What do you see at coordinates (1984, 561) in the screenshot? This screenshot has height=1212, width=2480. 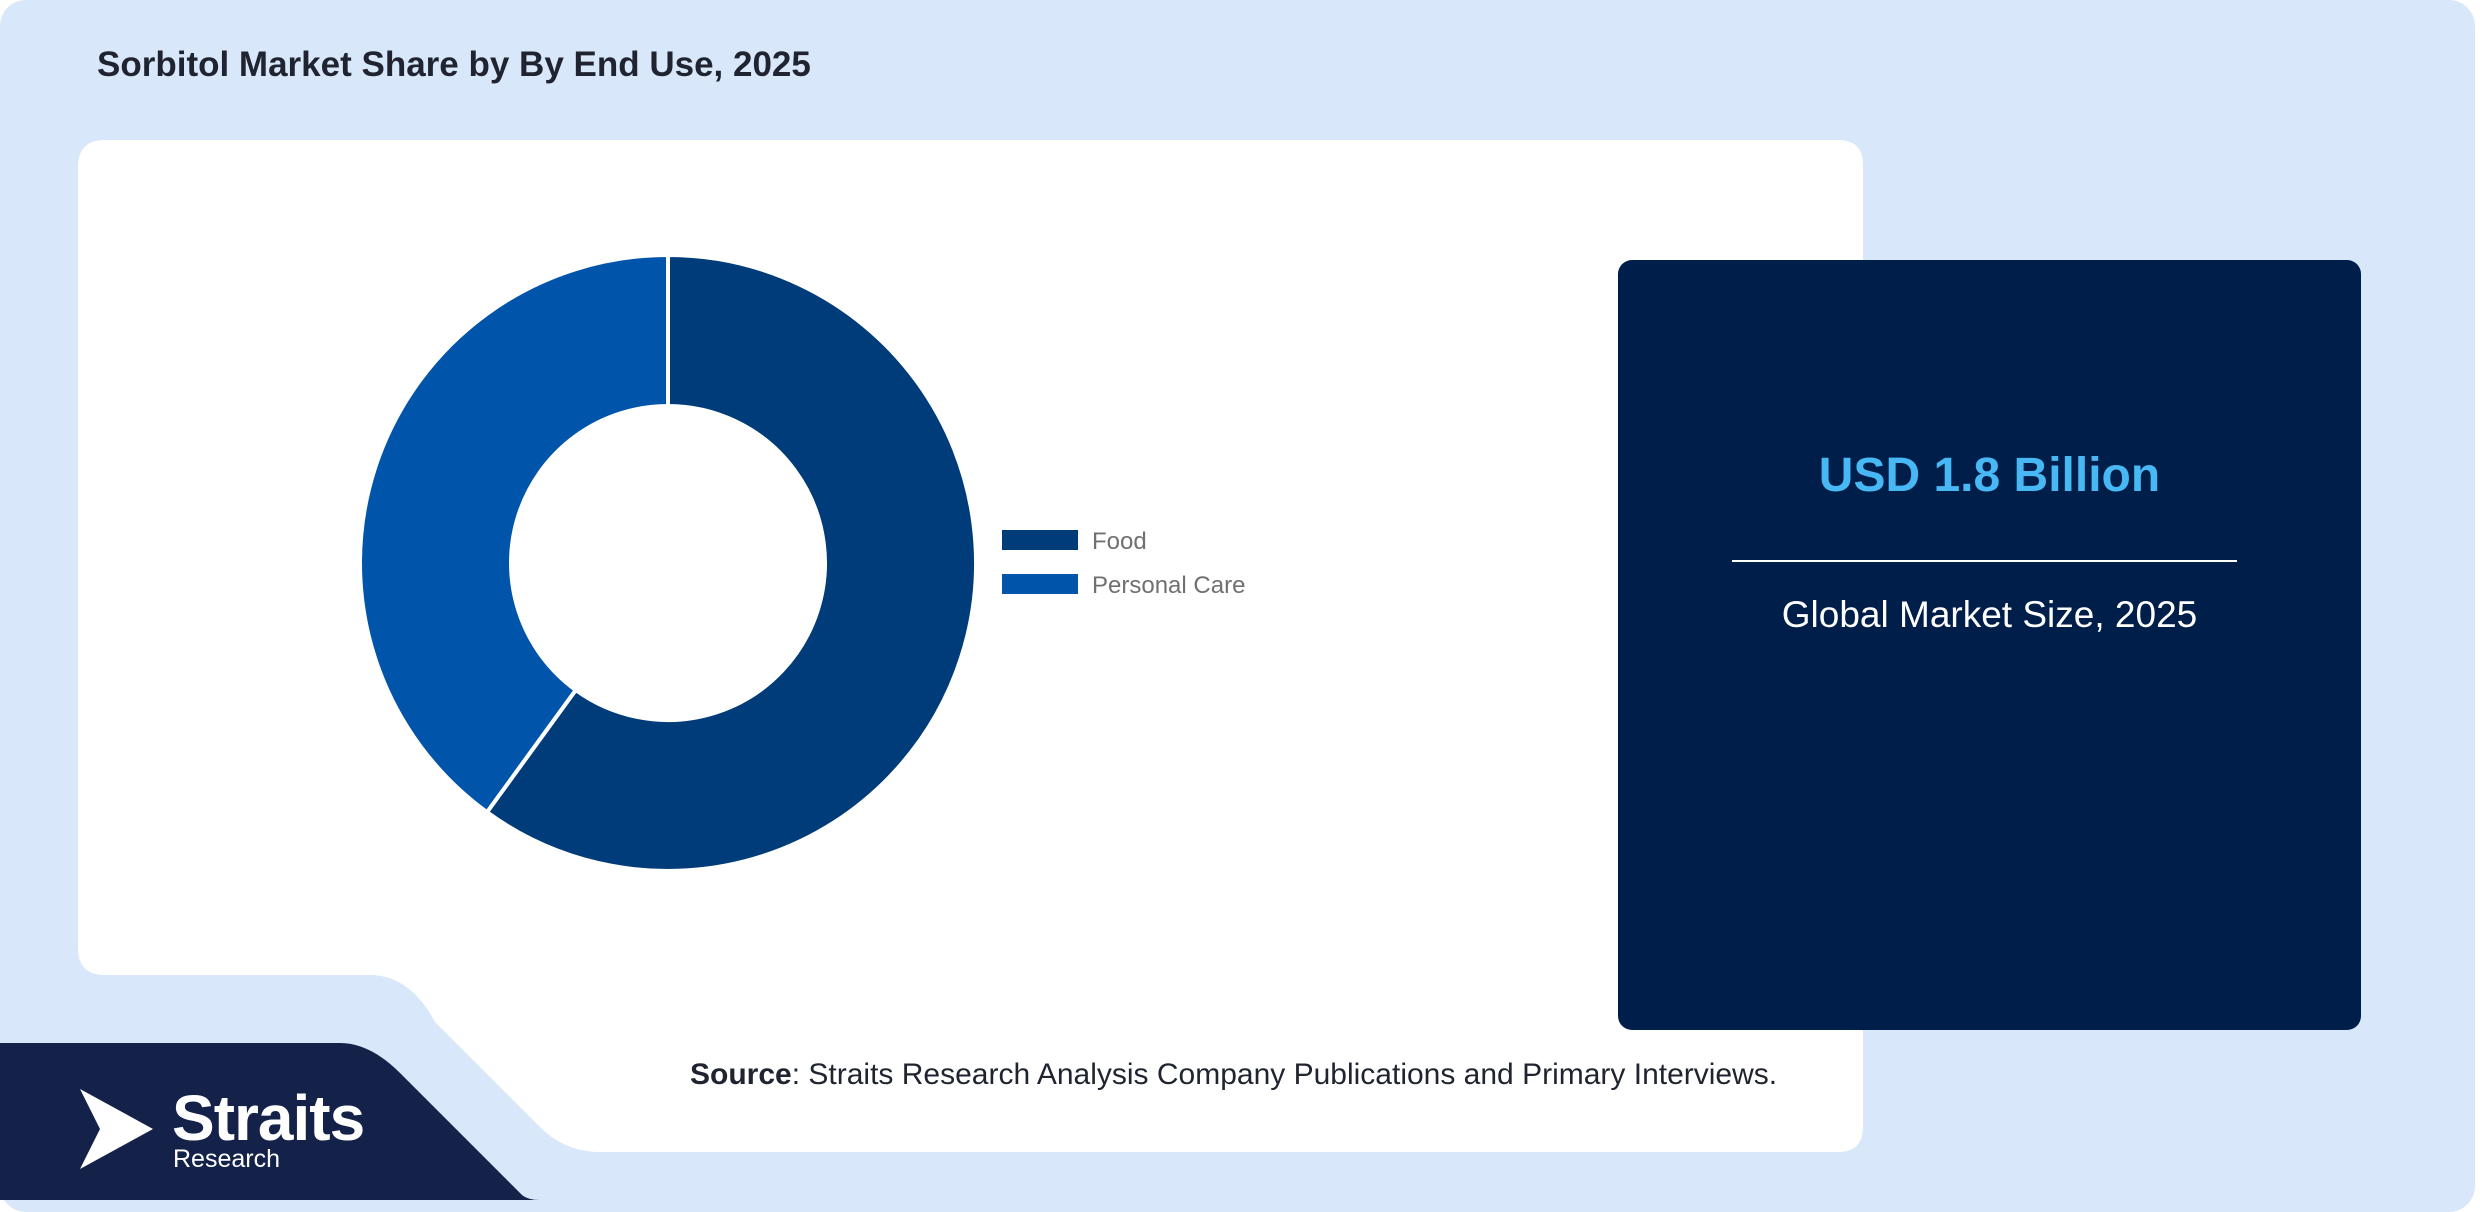 I see `card-divider` at bounding box center [1984, 561].